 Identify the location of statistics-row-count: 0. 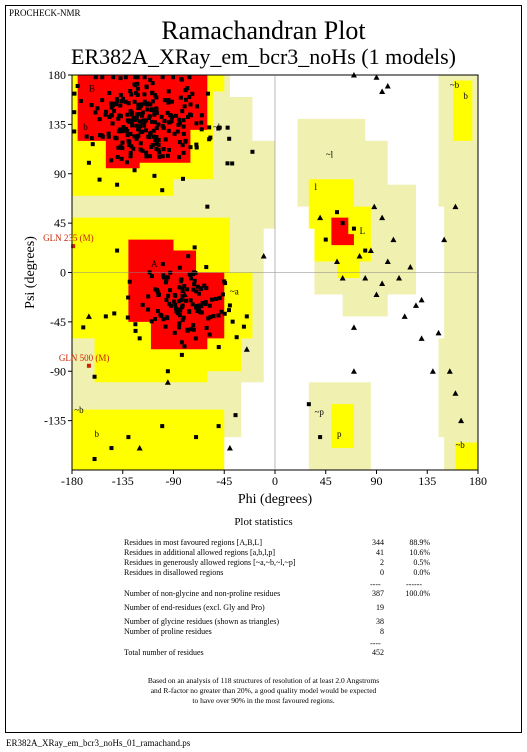
(382, 572).